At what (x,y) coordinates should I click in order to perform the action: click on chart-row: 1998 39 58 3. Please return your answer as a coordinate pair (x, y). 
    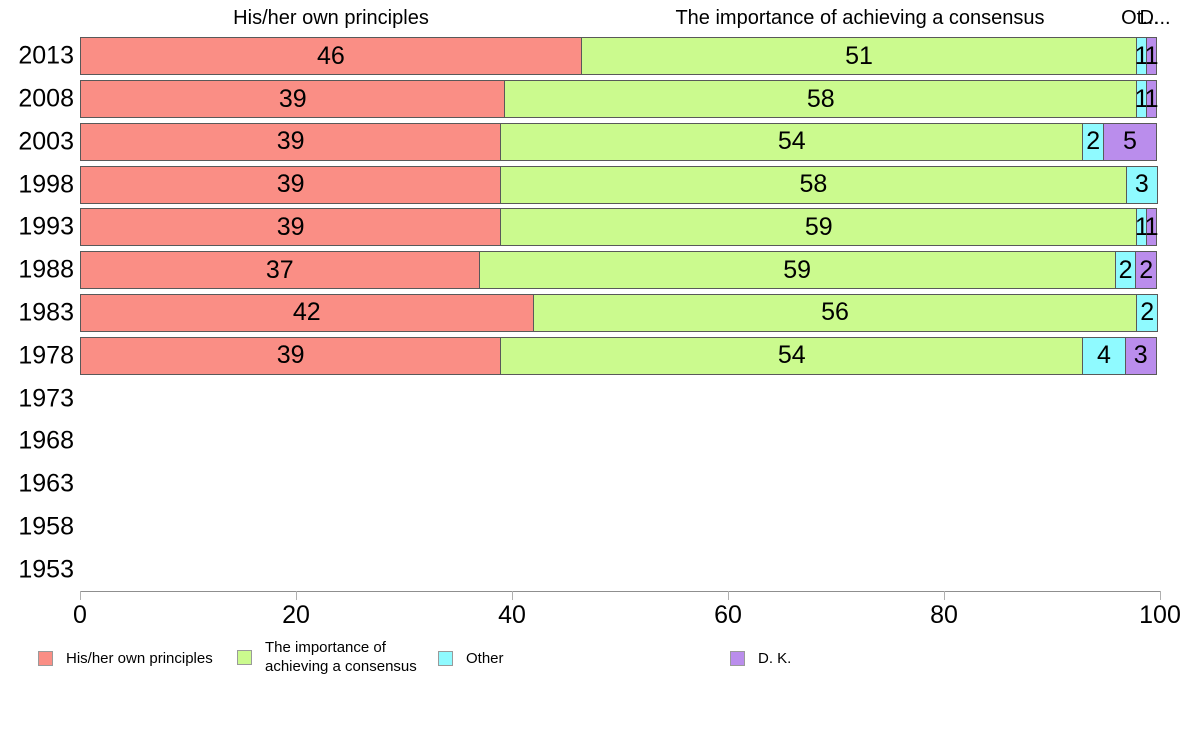
    Looking at the image, I should click on (594, 184).